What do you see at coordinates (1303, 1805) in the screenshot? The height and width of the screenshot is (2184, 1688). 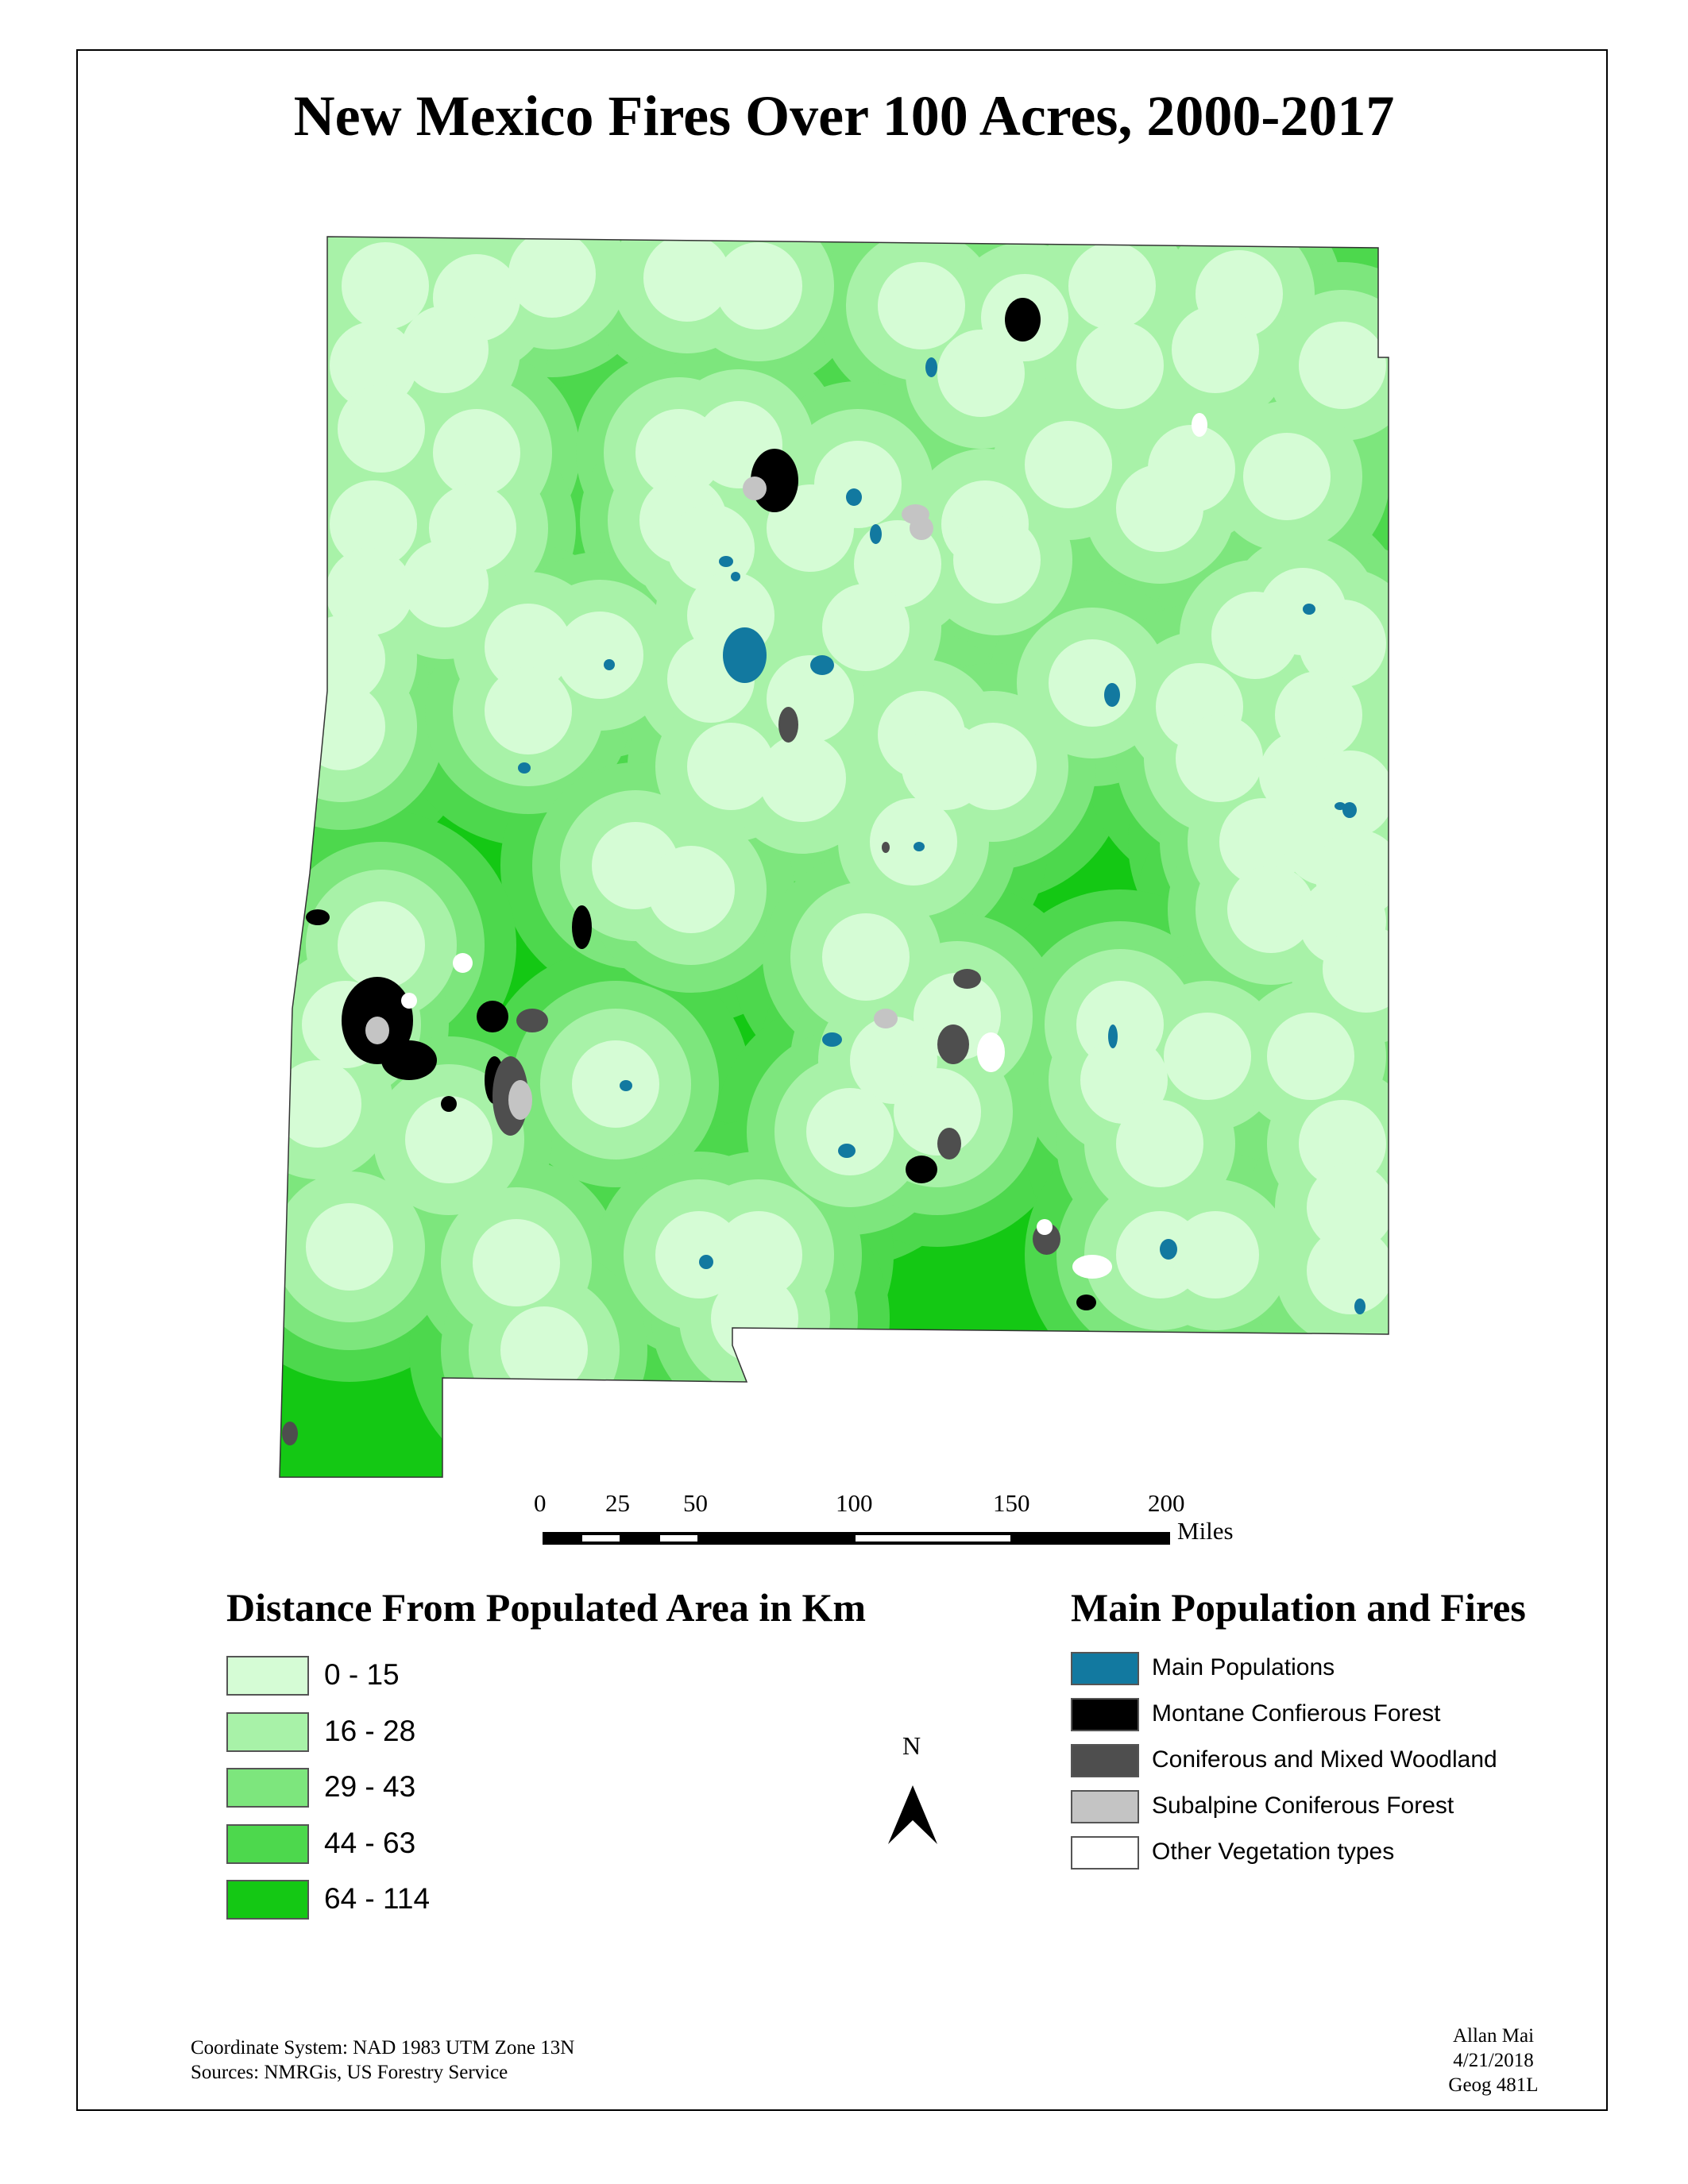 I see `legend-label: Subalpine Coniferous Forest` at bounding box center [1303, 1805].